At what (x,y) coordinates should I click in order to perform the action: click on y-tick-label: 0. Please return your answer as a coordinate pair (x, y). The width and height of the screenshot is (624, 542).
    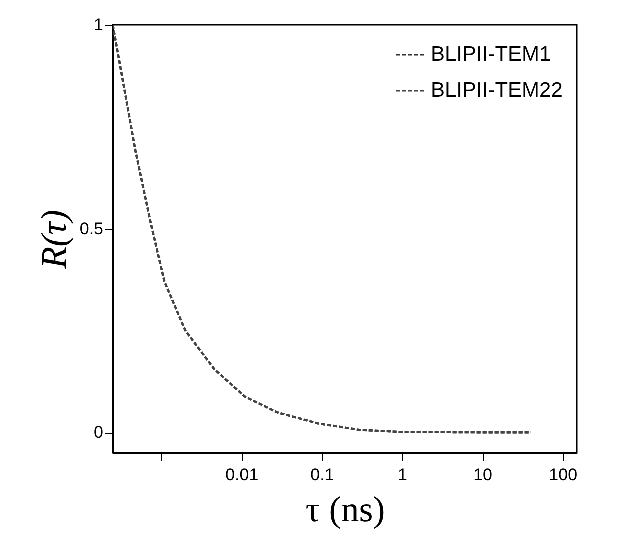
    Looking at the image, I should click on (99, 432).